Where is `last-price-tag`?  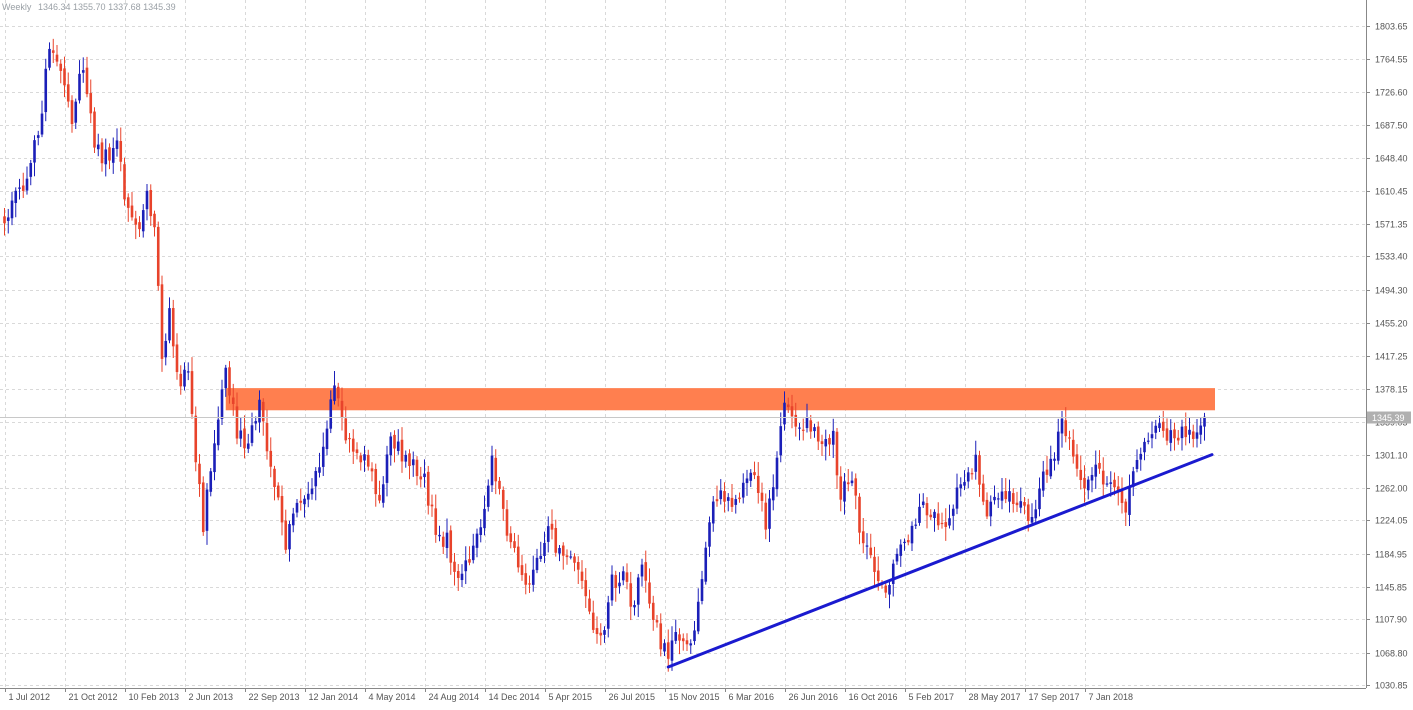
last-price-tag is located at coordinates (1389, 417).